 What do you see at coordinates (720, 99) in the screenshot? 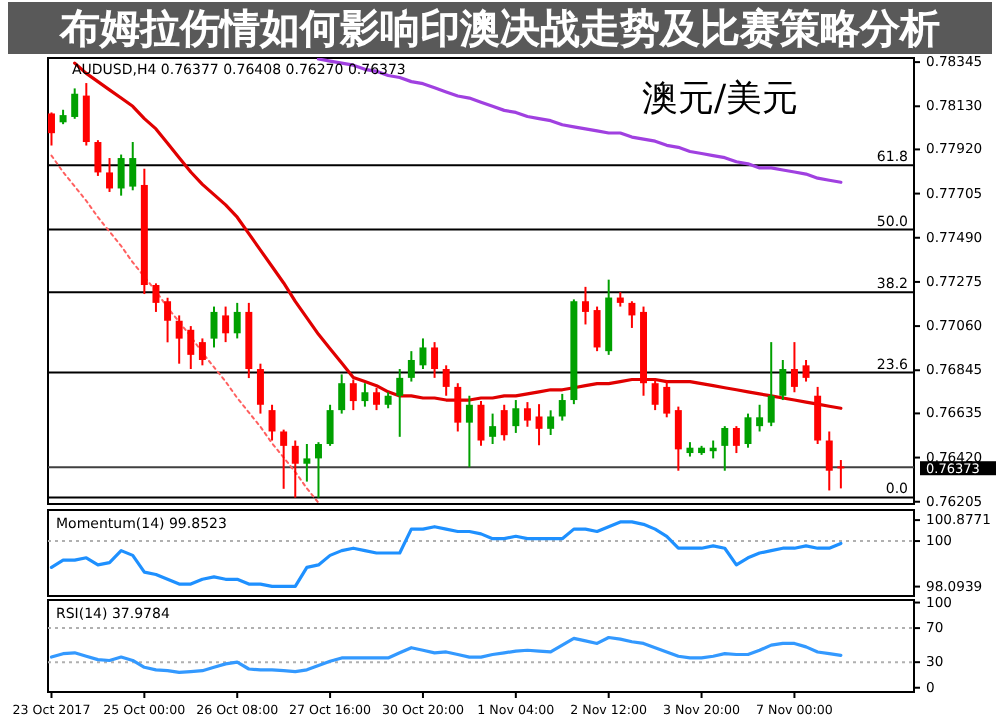
I see `text: 澳元/美元` at bounding box center [720, 99].